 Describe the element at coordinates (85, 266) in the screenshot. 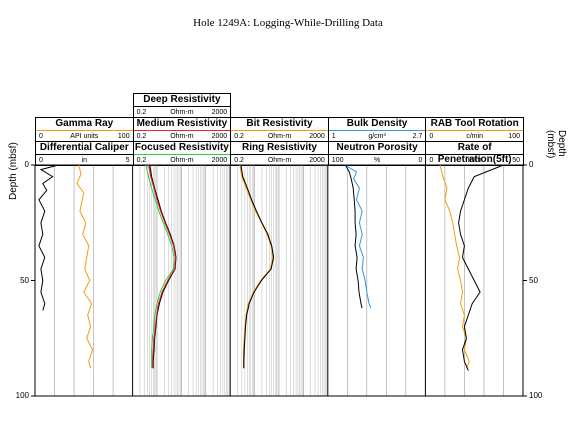

I see `series-line-gamma-ray` at that location.